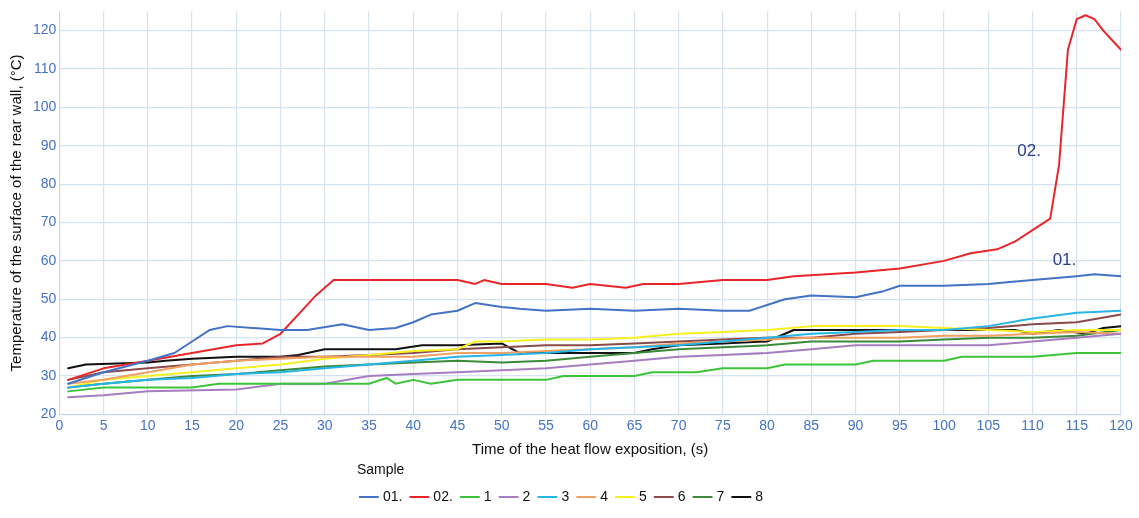  I want to click on legend-label: 5, so click(642, 495).